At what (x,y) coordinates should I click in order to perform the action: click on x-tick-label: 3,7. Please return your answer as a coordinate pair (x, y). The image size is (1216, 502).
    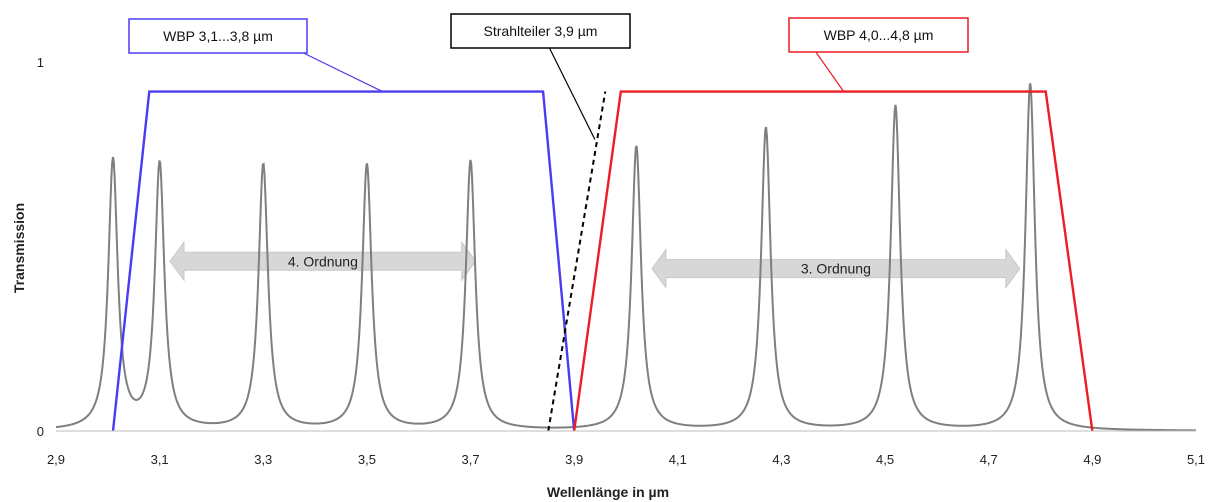
    Looking at the image, I should click on (471, 459).